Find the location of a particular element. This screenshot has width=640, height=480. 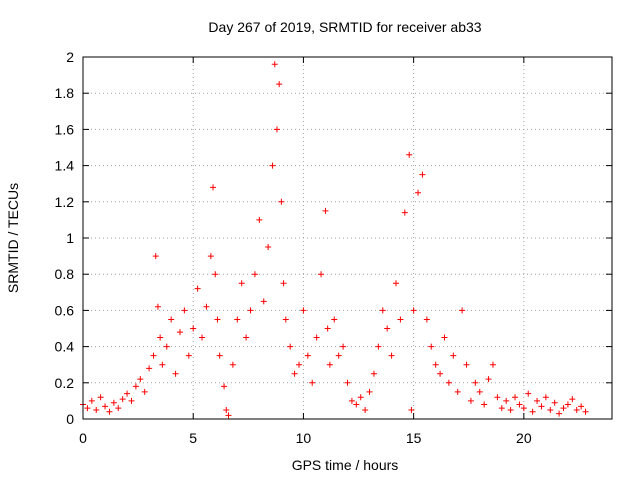

y-tick-label: 1 is located at coordinates (70, 238).